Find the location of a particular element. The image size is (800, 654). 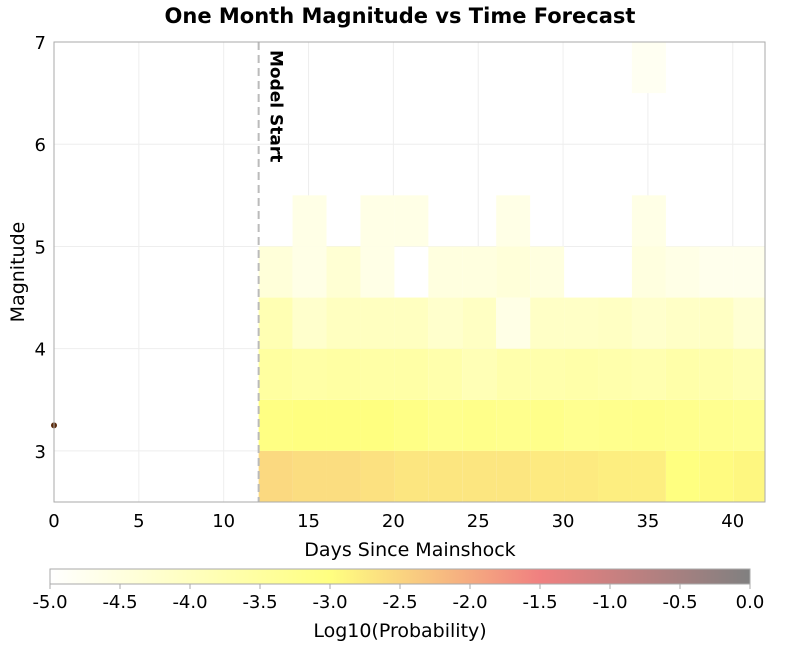

colorbar-label: Log10(Probability) is located at coordinates (399, 631).